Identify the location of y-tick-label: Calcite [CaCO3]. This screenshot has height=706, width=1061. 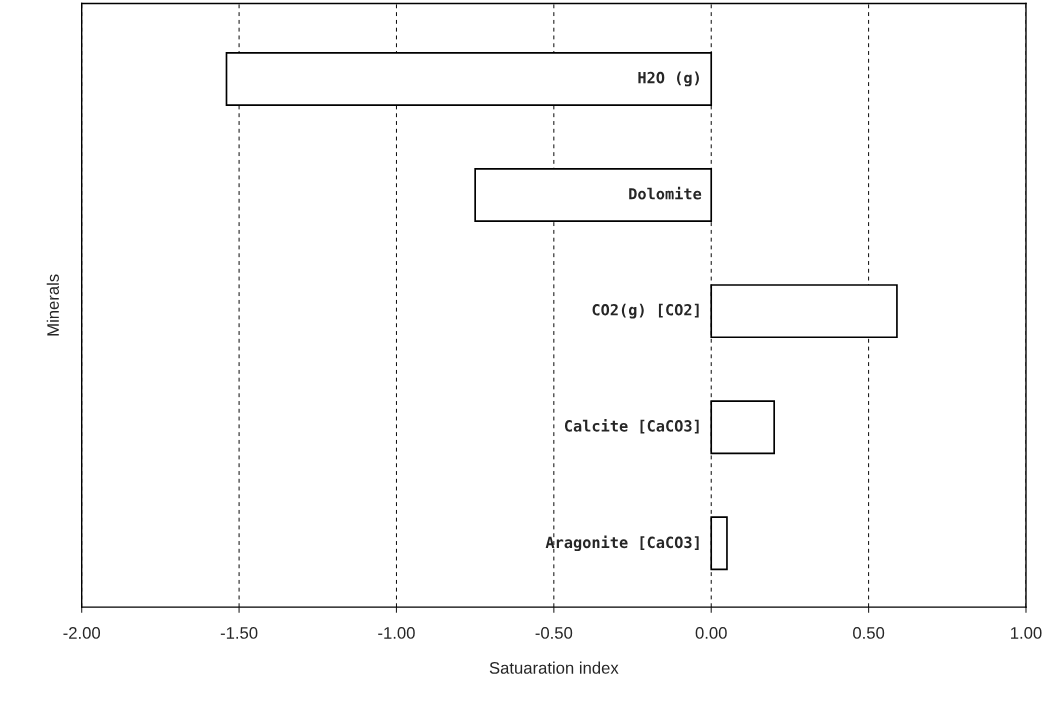
(631, 426).